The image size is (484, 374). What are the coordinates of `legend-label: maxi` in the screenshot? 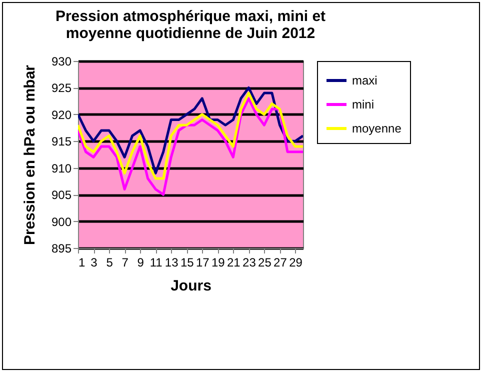 It's located at (365, 81).